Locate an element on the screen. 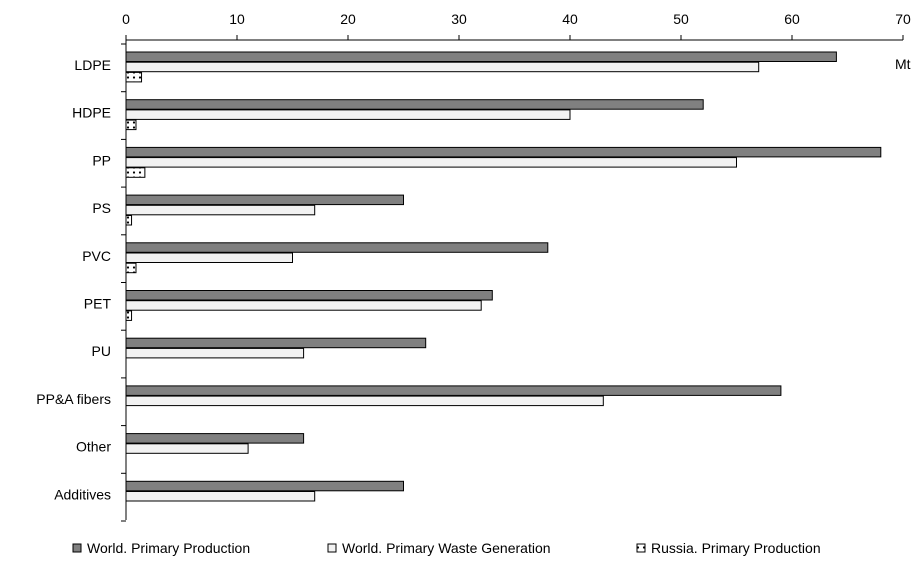 The image size is (923, 567). category-label: PU is located at coordinates (101, 351).